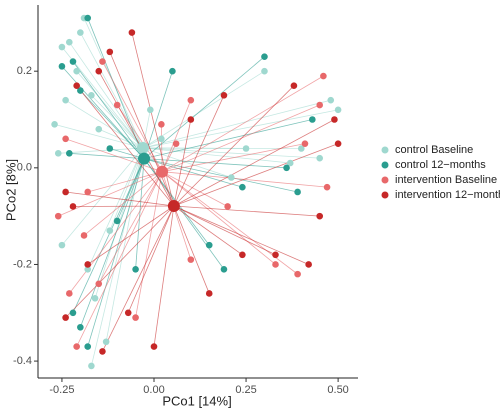 The height and width of the screenshot is (414, 500). What do you see at coordinates (24, 168) in the screenshot?
I see `y-tick-label: 0.0` at bounding box center [24, 168].